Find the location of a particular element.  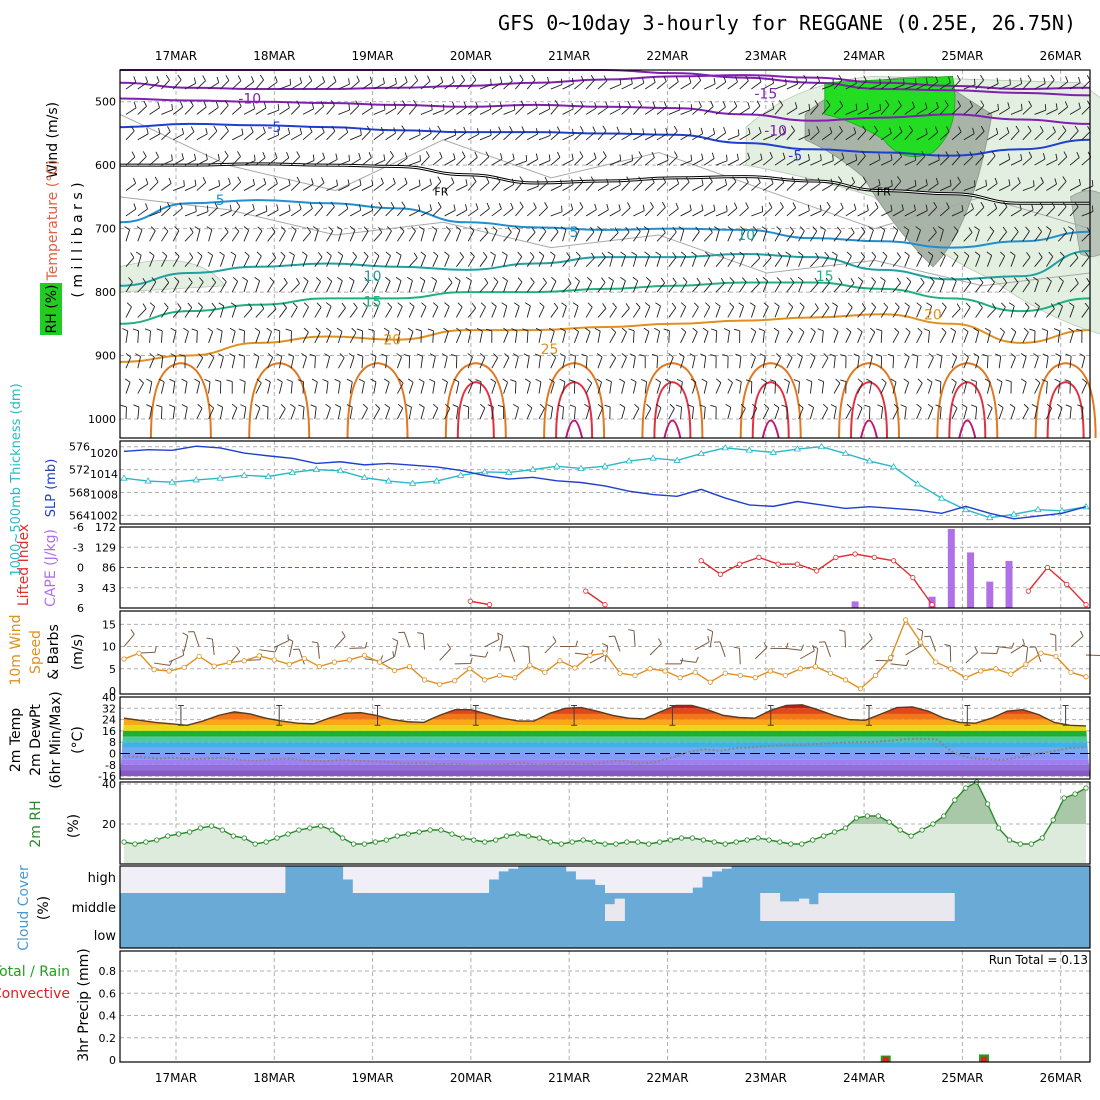

cape-axis-title: CAPE (J/kg) is located at coordinates (51, 568).